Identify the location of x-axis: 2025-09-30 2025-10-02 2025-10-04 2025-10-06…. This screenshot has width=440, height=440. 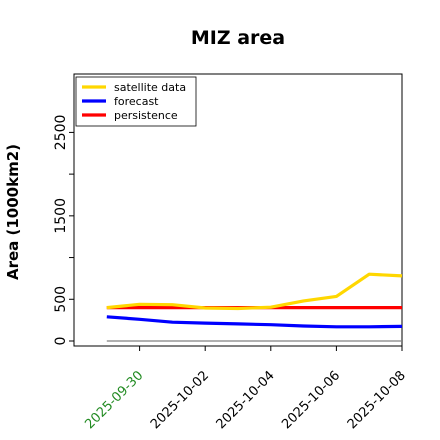
(245, 389).